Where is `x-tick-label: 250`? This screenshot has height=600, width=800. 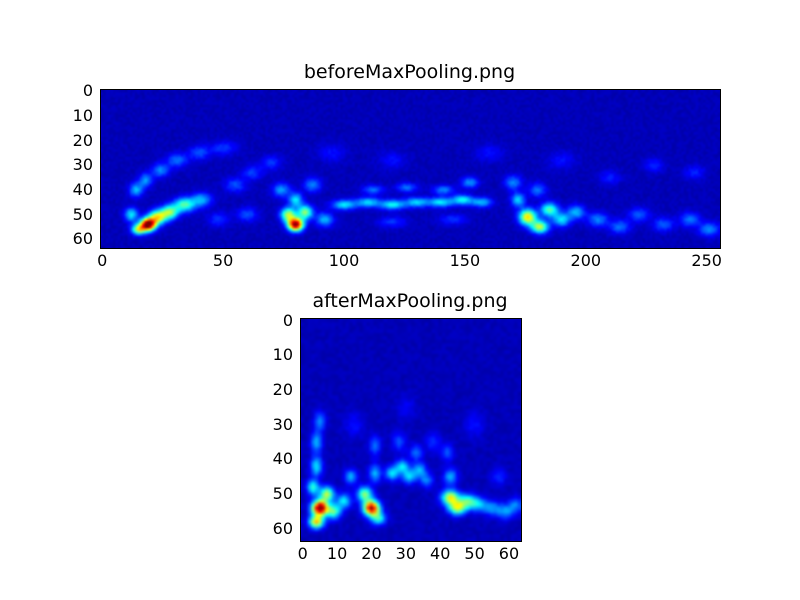 x-tick-label: 250 is located at coordinates (706, 260).